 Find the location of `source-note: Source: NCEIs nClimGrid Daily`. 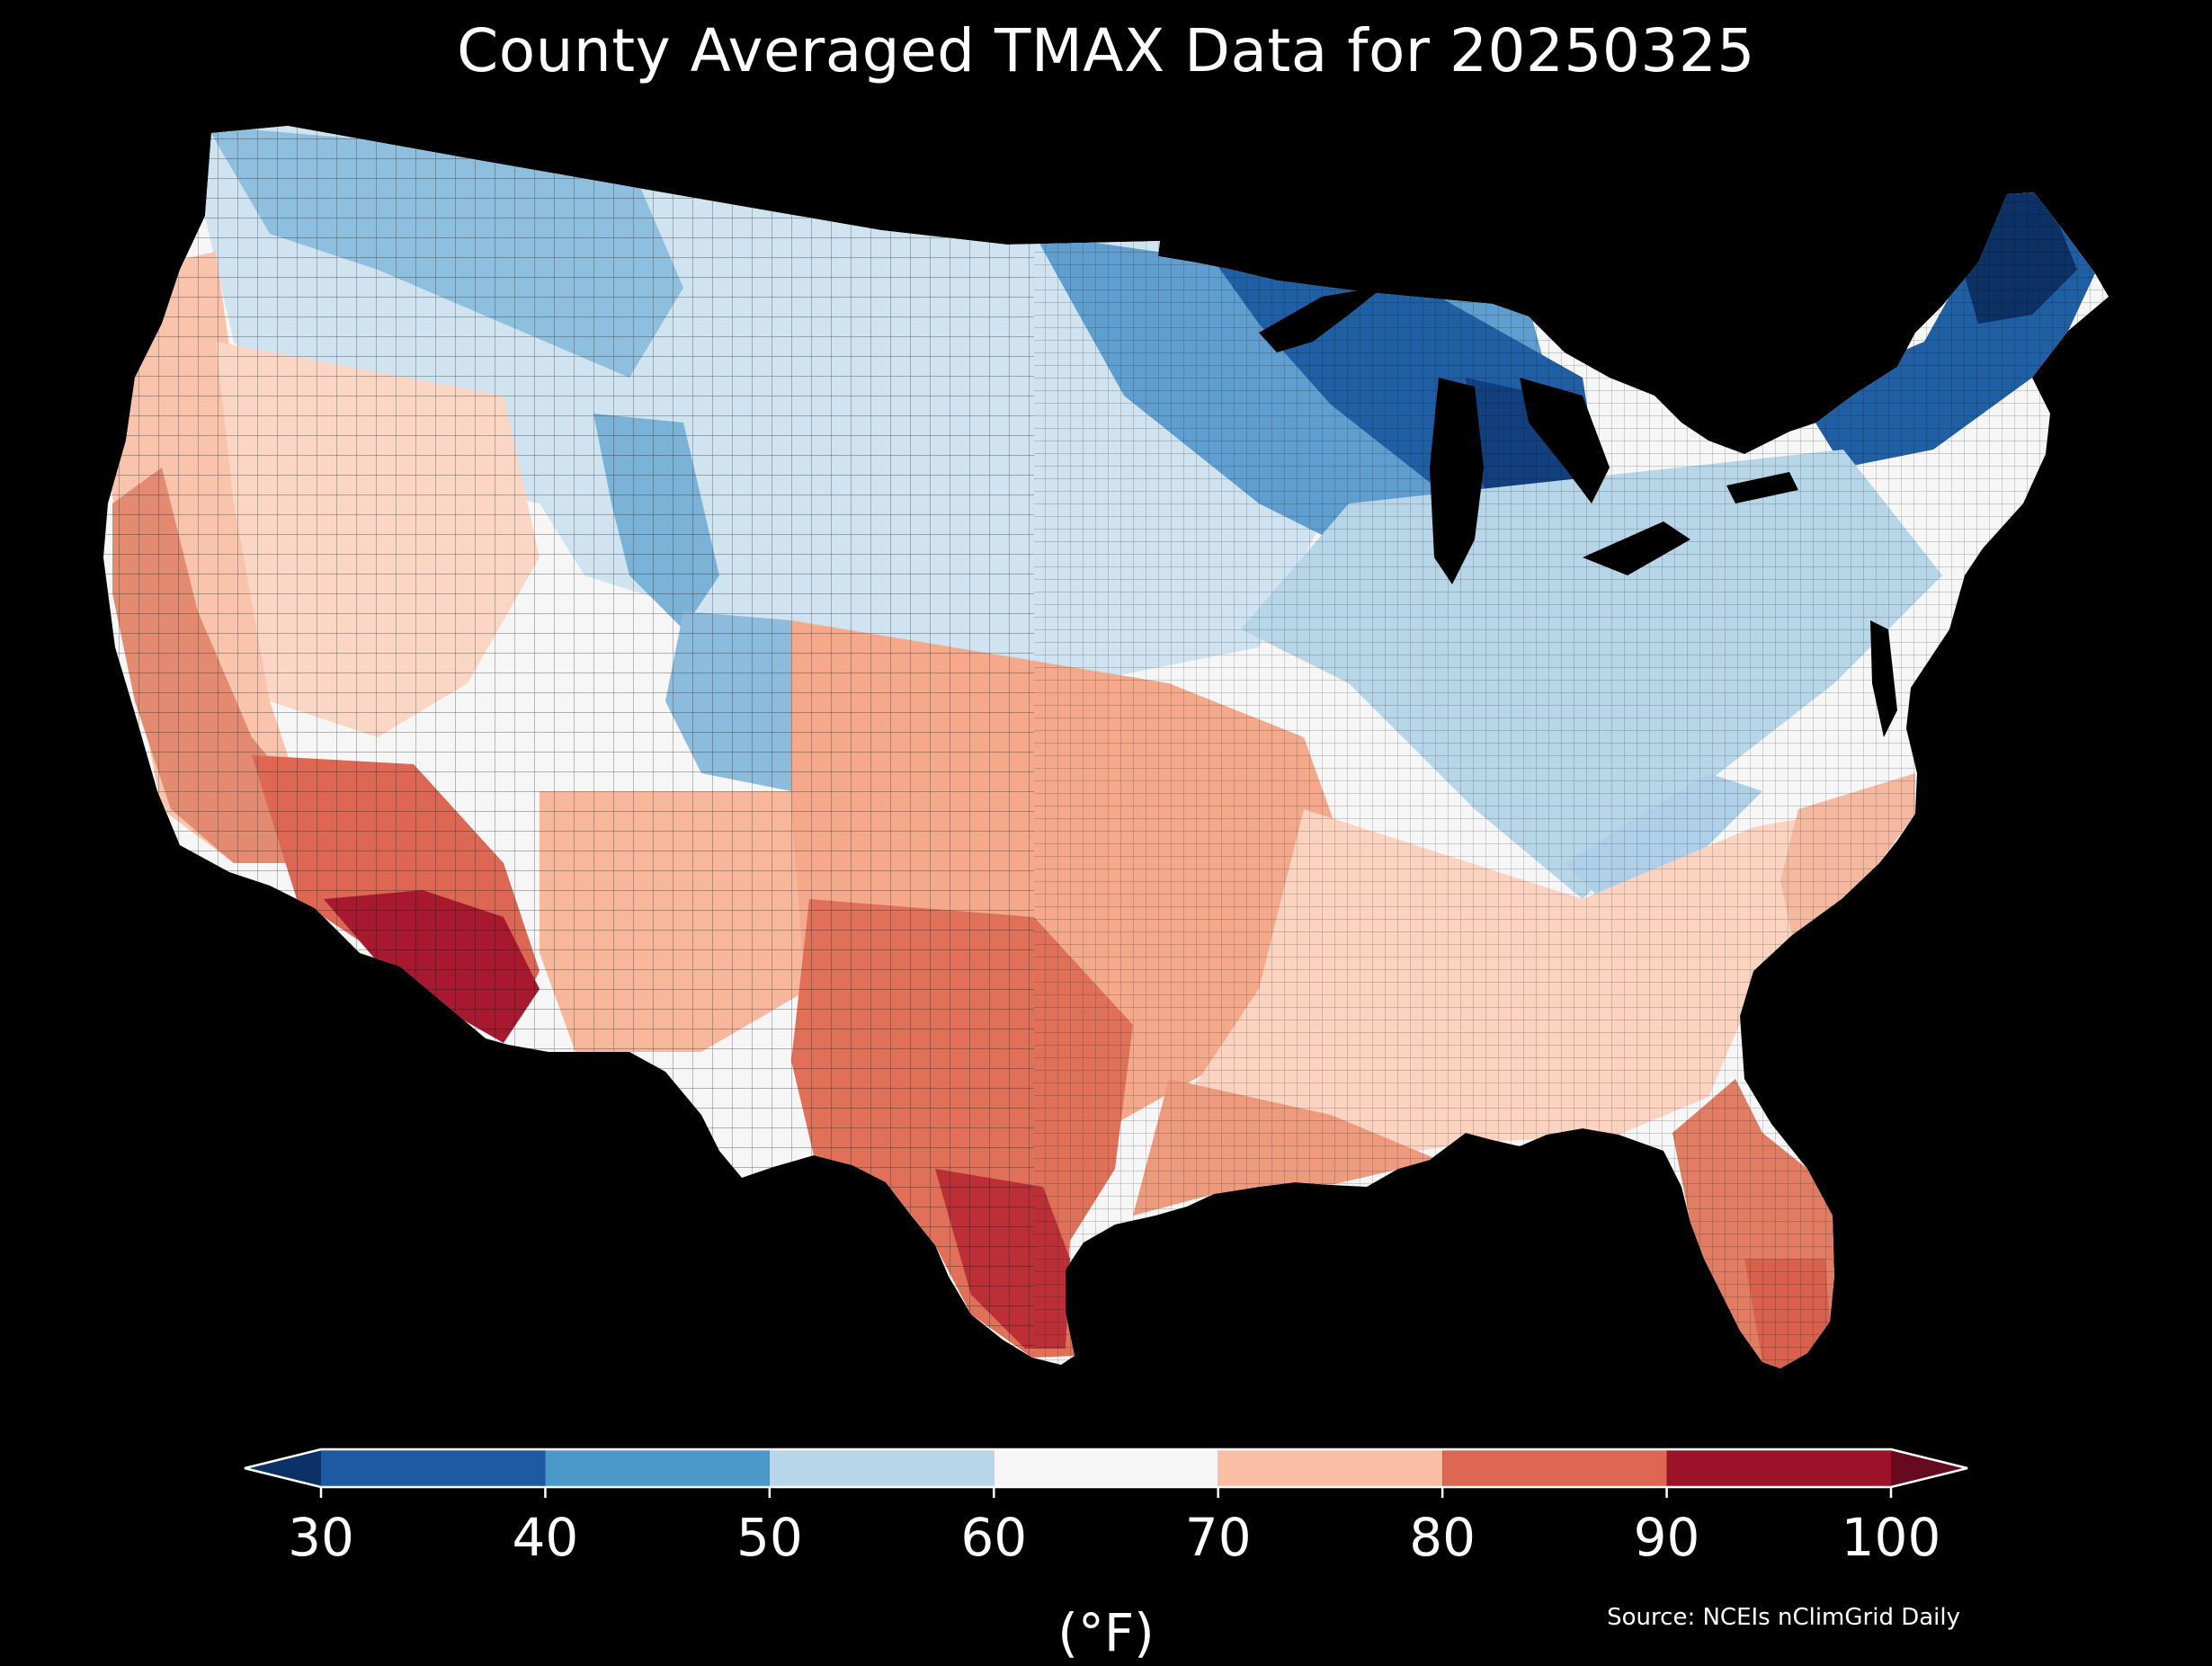

source-note: Source: NCEIs nClimGrid Daily is located at coordinates (1783, 1617).